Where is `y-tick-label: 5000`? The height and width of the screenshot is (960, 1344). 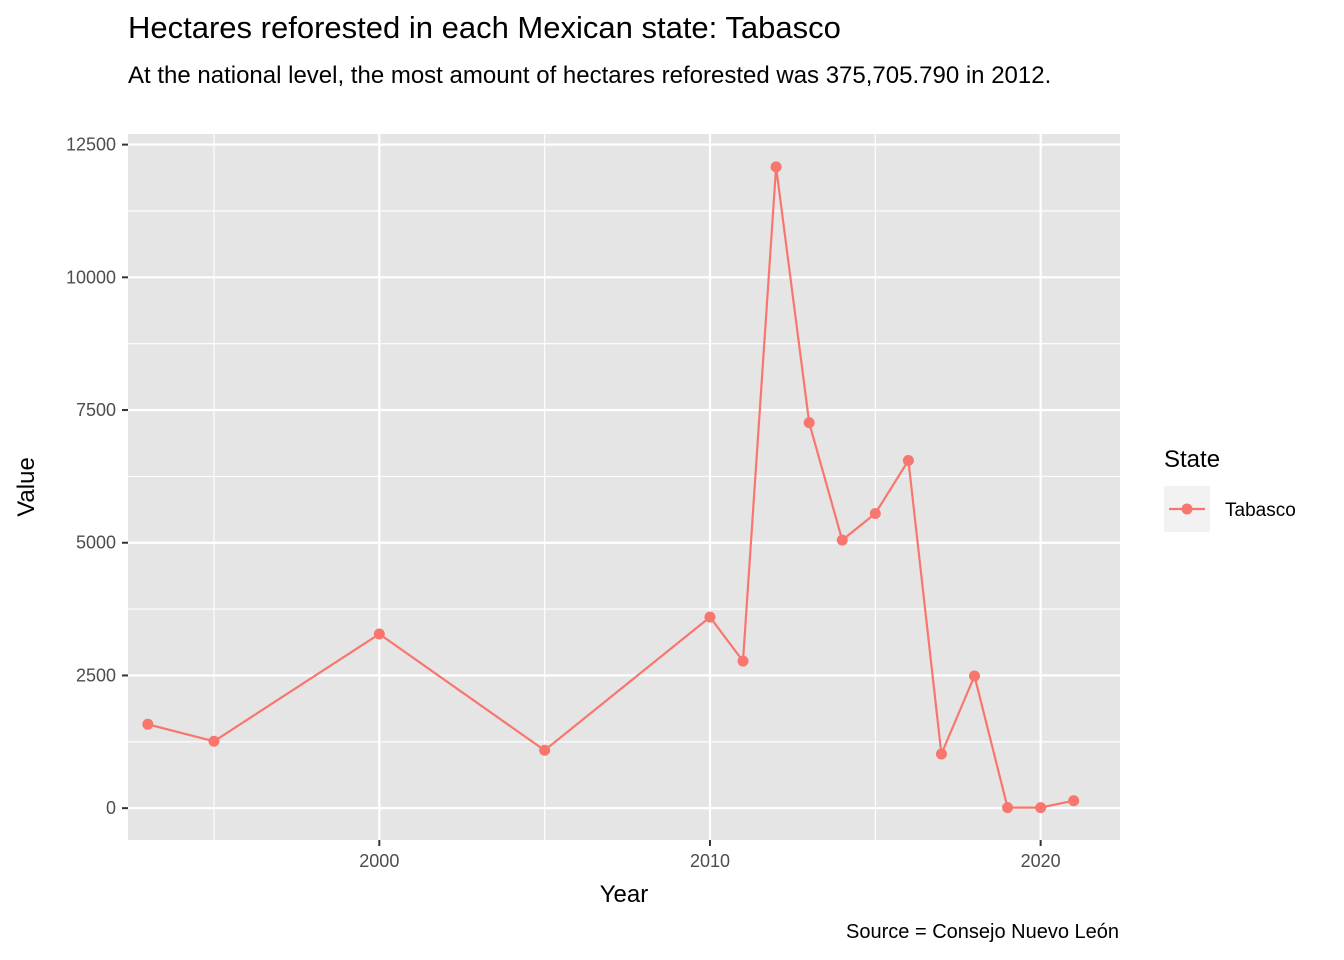 y-tick-label: 5000 is located at coordinates (96, 543).